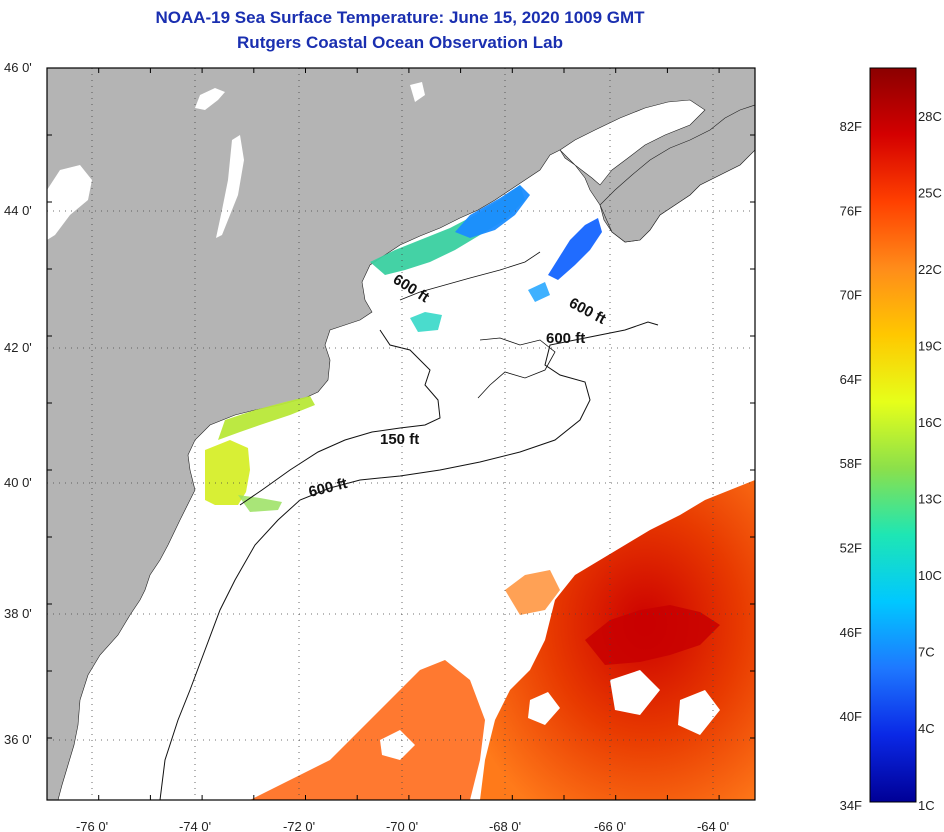 The height and width of the screenshot is (832, 944). I want to click on latitude-label: 44 0', so click(18, 210).